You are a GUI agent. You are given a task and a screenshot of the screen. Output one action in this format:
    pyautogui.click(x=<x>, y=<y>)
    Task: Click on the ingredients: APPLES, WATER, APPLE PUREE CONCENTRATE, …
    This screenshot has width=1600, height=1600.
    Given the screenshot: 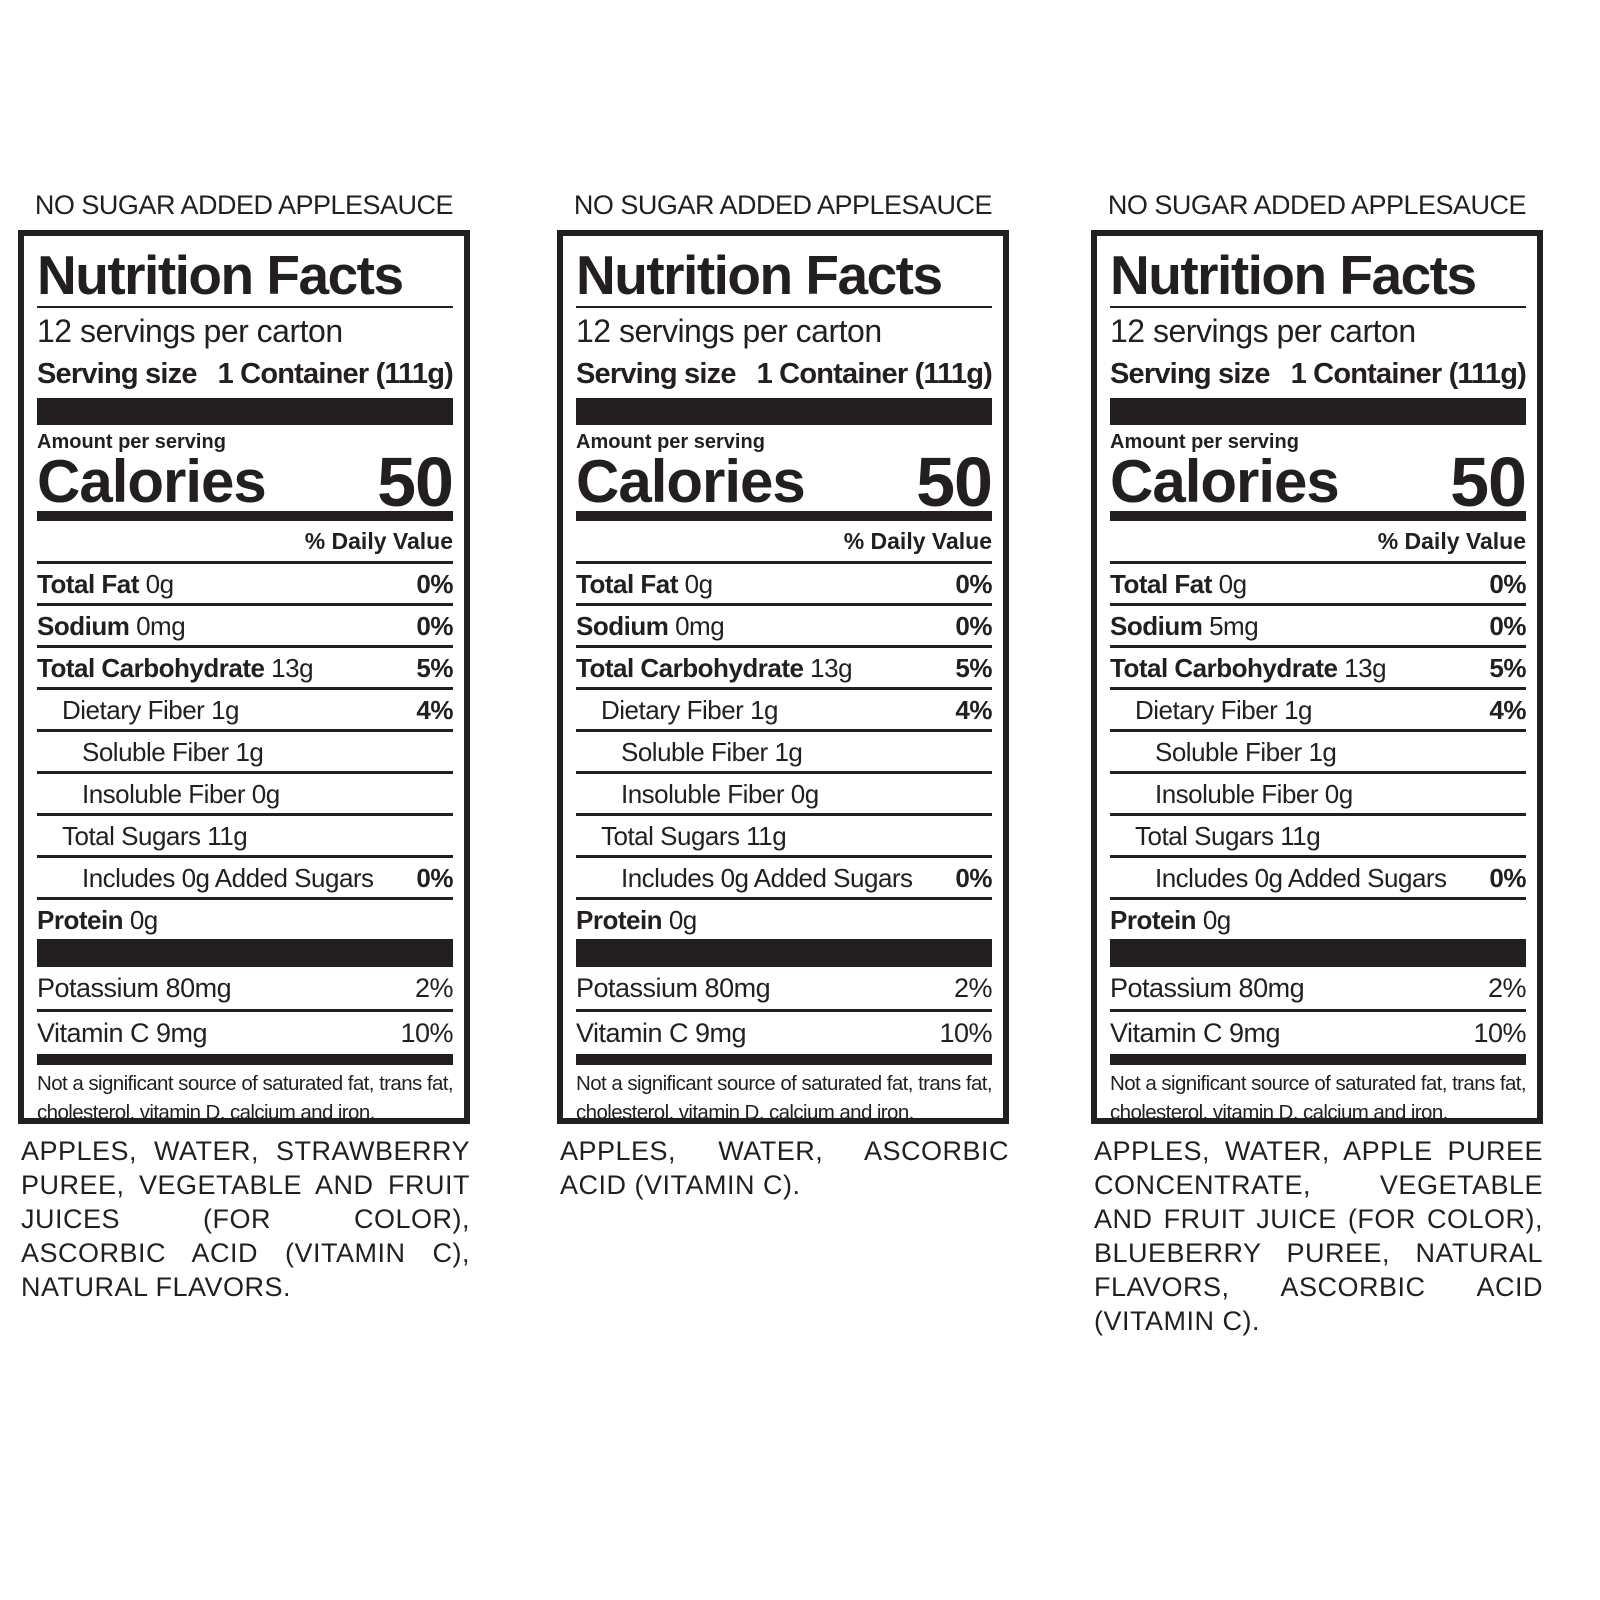 What is the action you would take?
    pyautogui.click(x=1318, y=1236)
    